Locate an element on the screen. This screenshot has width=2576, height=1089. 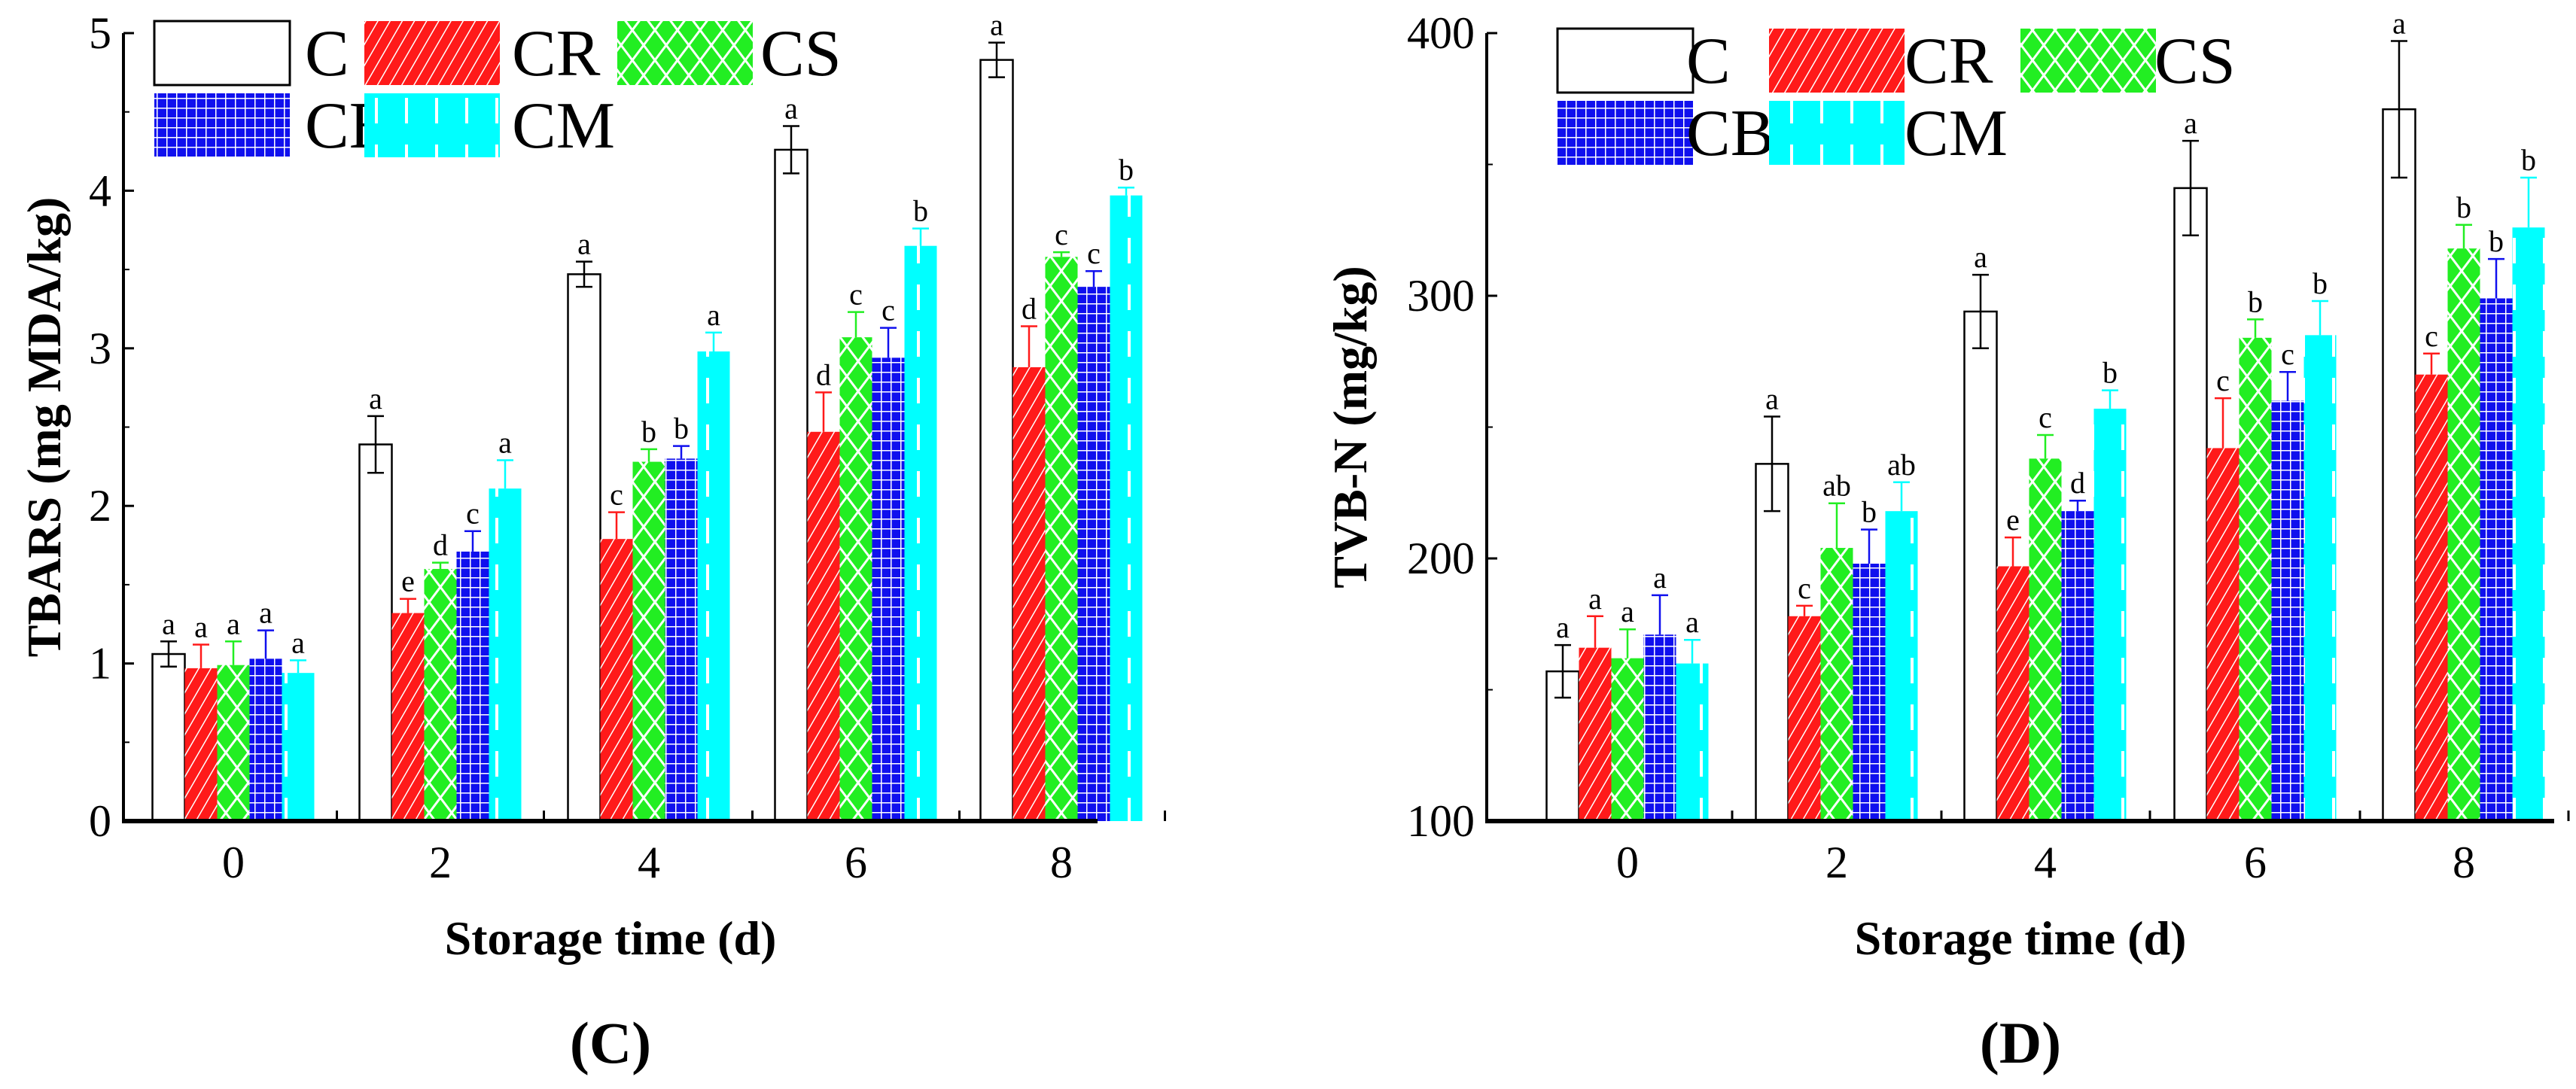
legend-label-C: C is located at coordinates (1709, 61).